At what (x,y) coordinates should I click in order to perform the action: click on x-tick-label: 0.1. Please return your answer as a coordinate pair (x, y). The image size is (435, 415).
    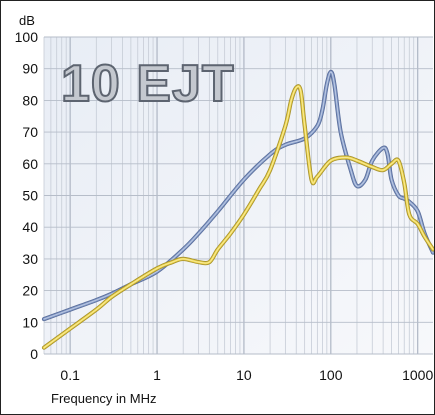
    Looking at the image, I should click on (70, 375).